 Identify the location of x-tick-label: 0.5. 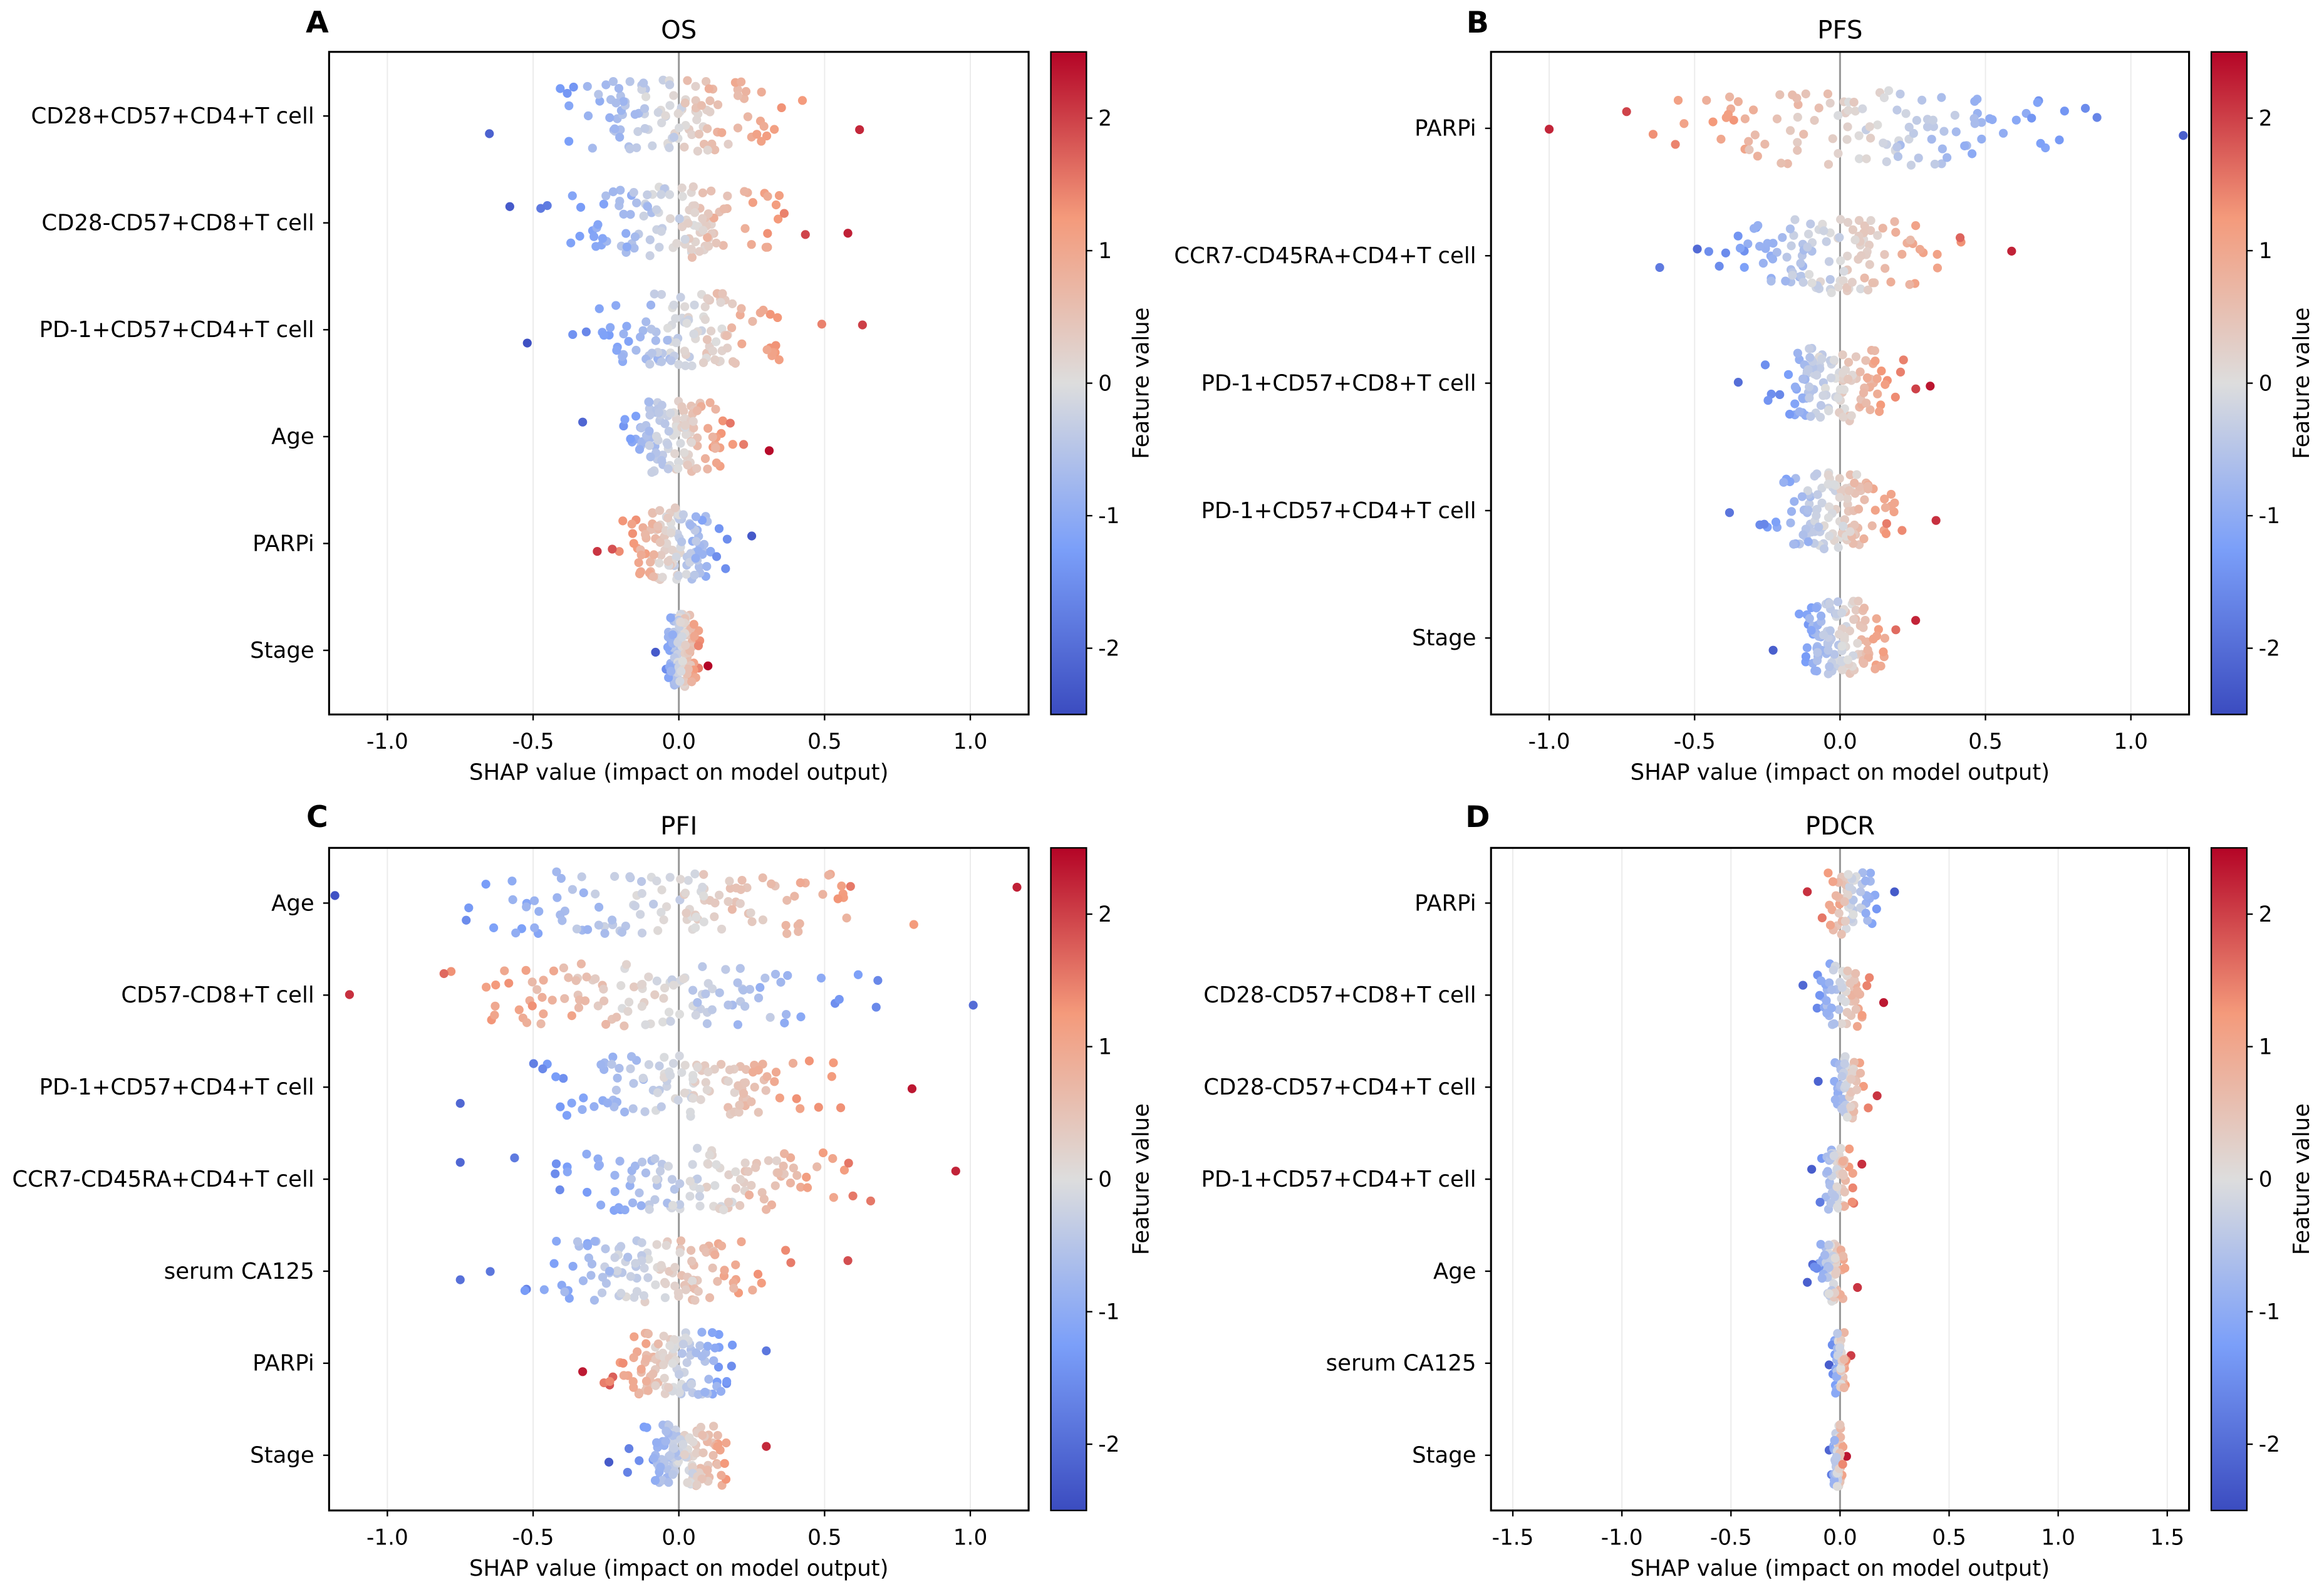
(824, 1537).